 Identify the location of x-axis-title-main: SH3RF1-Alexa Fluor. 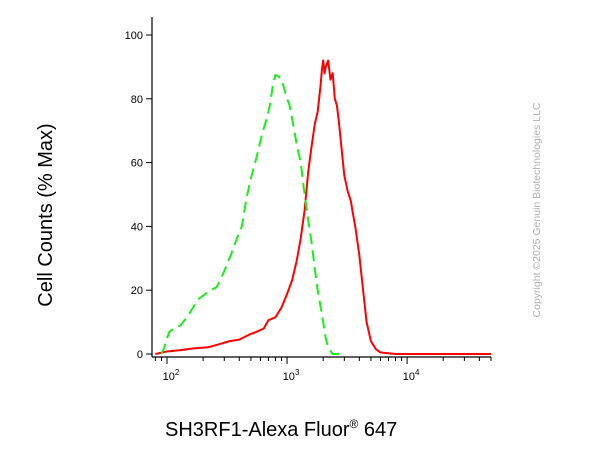
(257, 430).